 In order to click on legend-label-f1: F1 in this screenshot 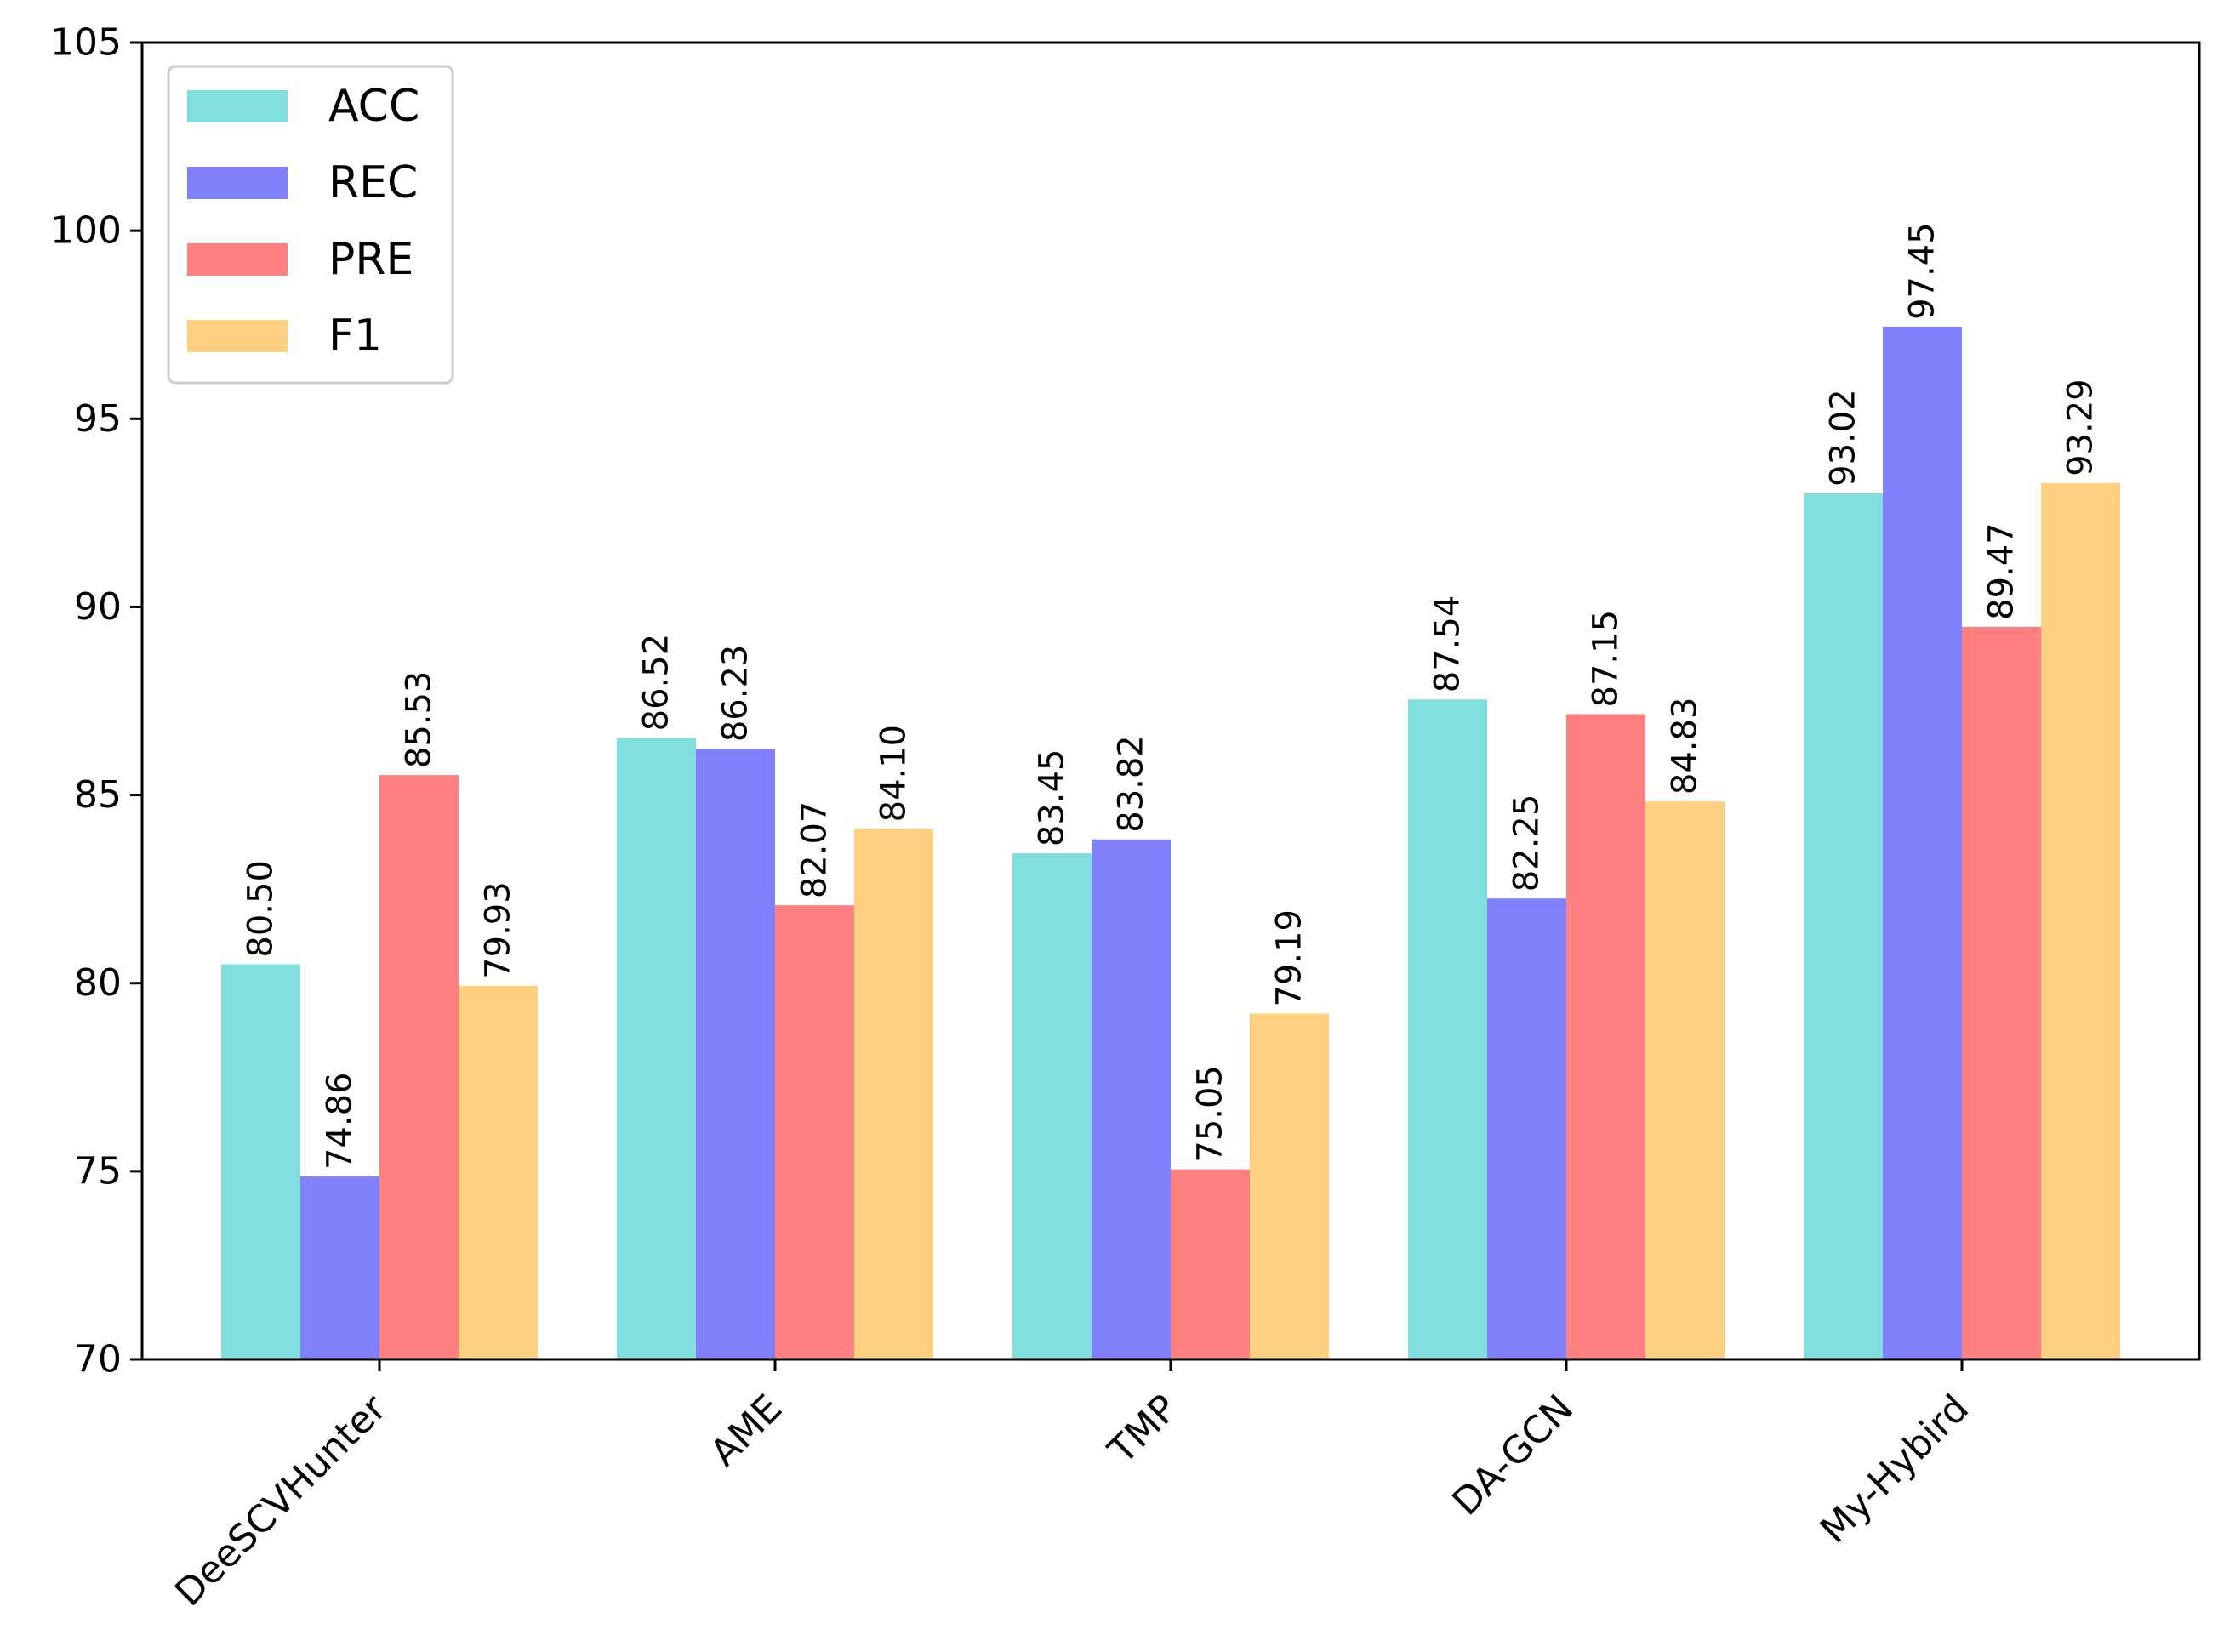, I will do `click(355, 336)`.